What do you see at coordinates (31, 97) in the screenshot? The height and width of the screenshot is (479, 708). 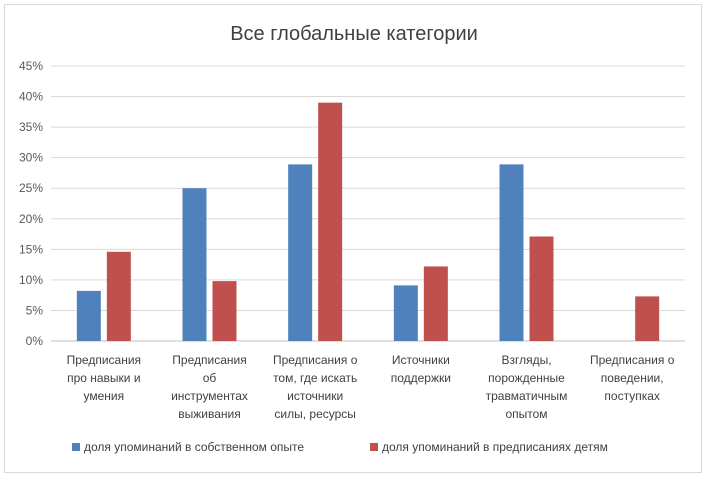 I see `y-tick-label: 40%` at bounding box center [31, 97].